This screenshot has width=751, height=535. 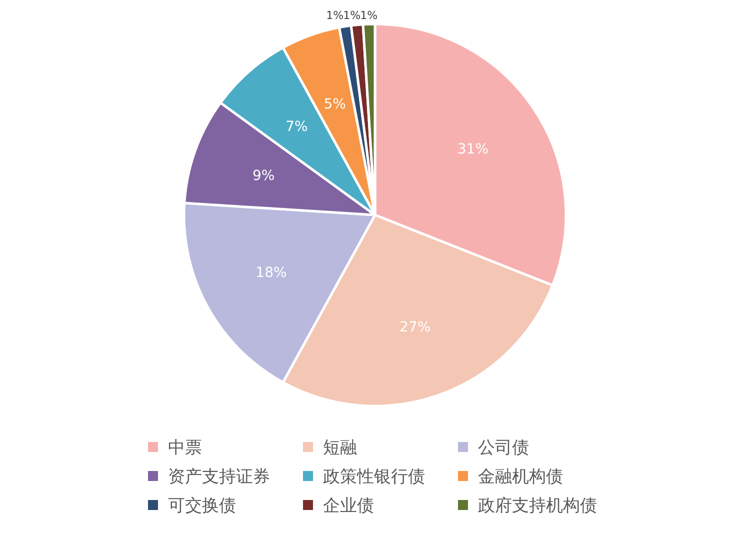 I want to click on legend-label: 政府支持机构债, so click(x=537, y=506).